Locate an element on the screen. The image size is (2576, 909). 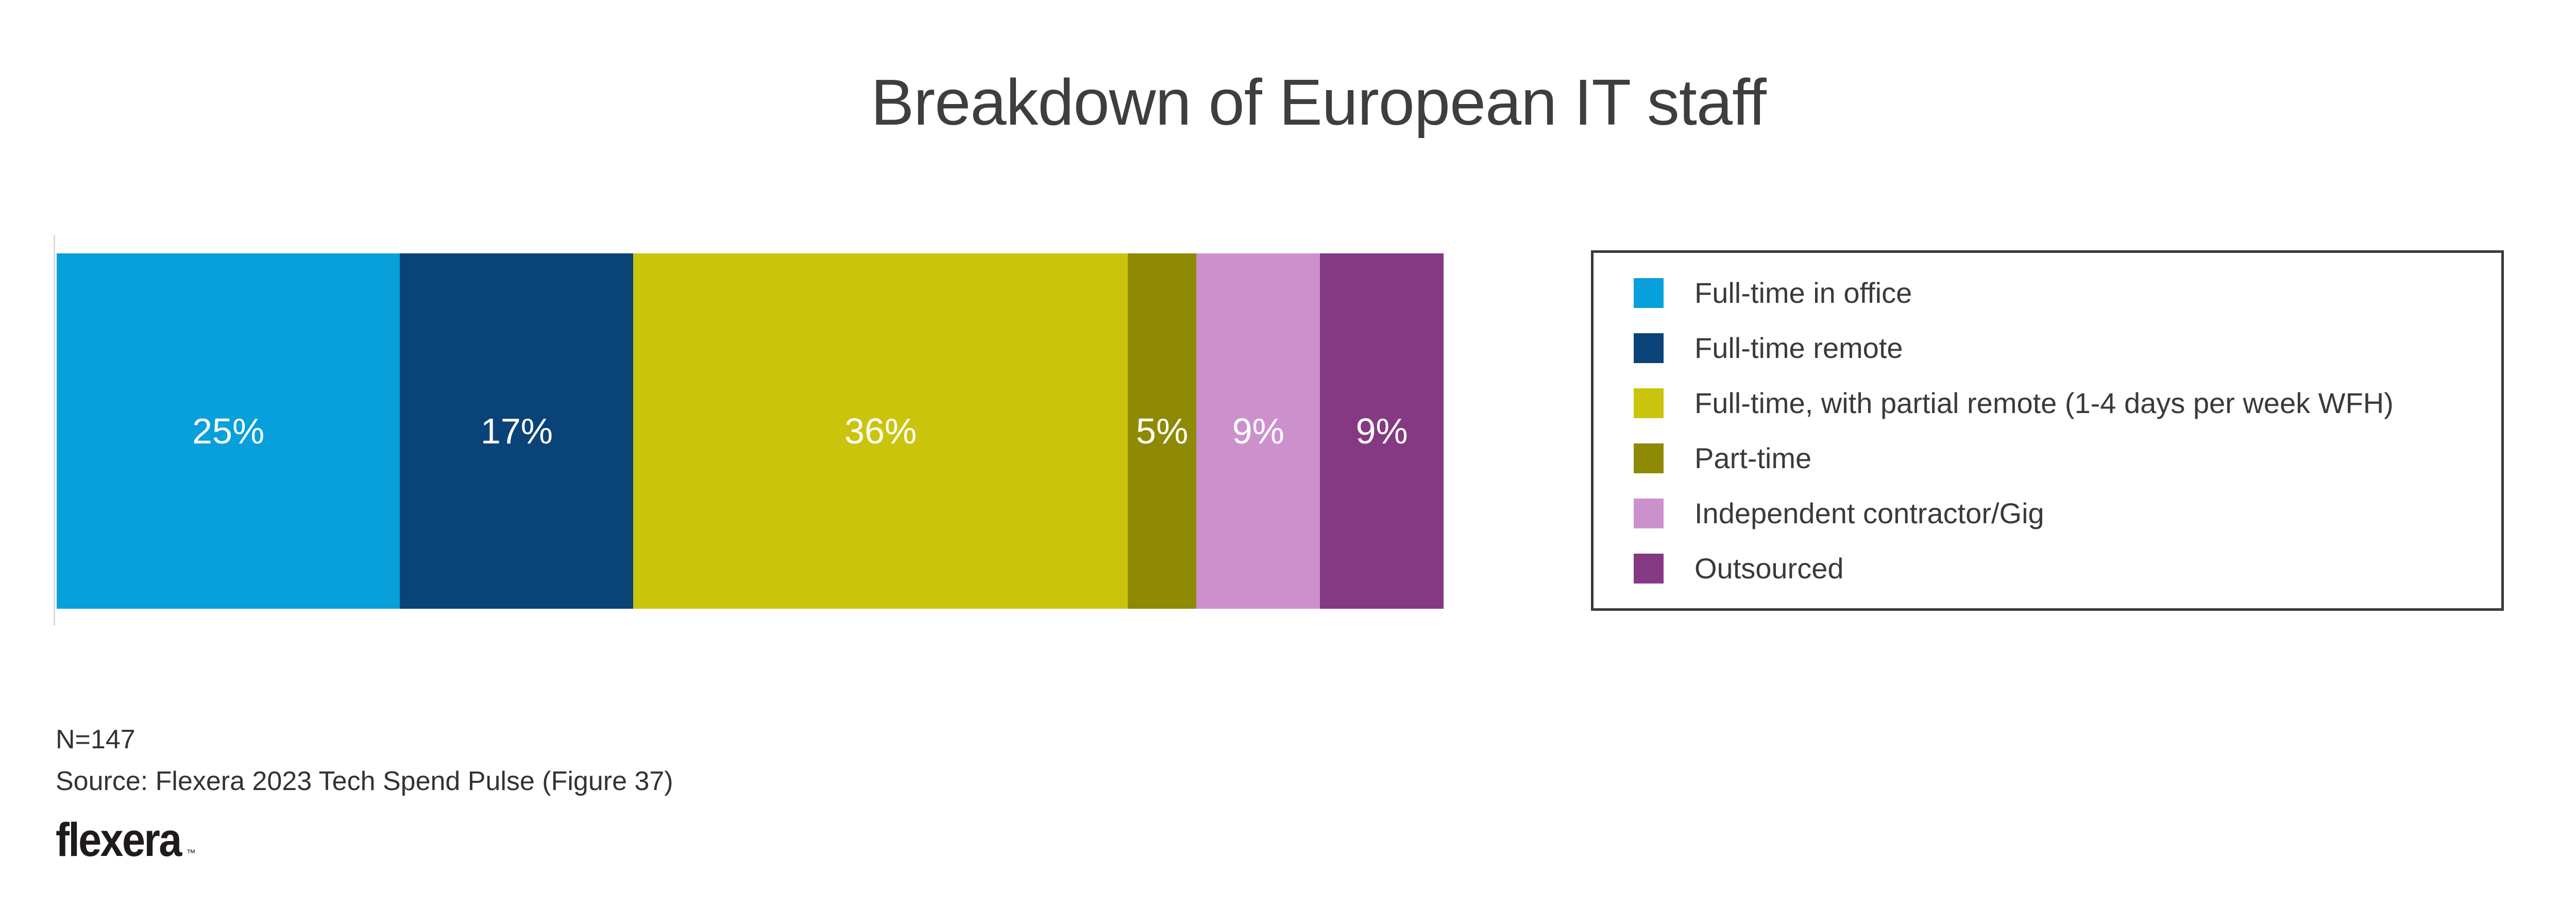
bar-value-label: 36% is located at coordinates (880, 431).